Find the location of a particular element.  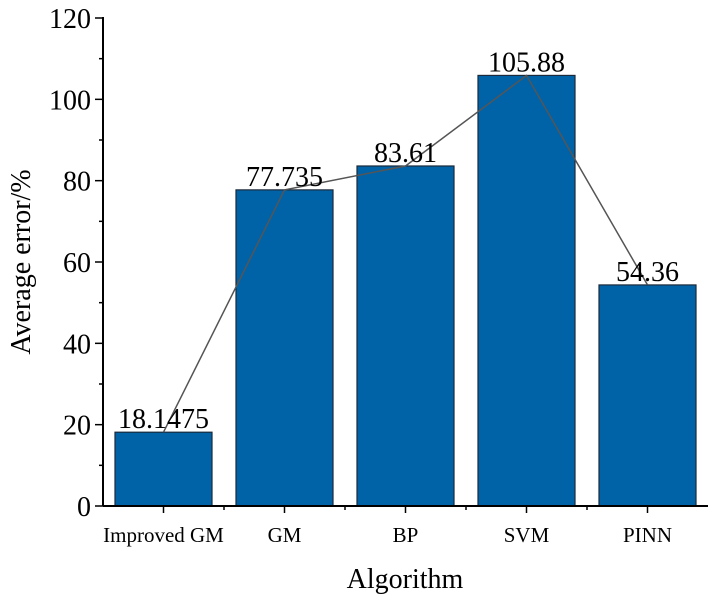

x-tick-label: SVM is located at coordinates (527, 535).